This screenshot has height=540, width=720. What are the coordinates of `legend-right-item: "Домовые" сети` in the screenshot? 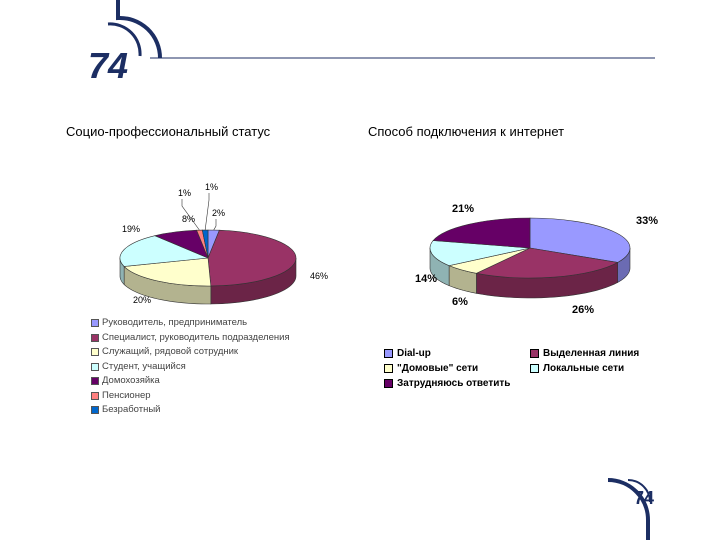 It's located at (457, 368).